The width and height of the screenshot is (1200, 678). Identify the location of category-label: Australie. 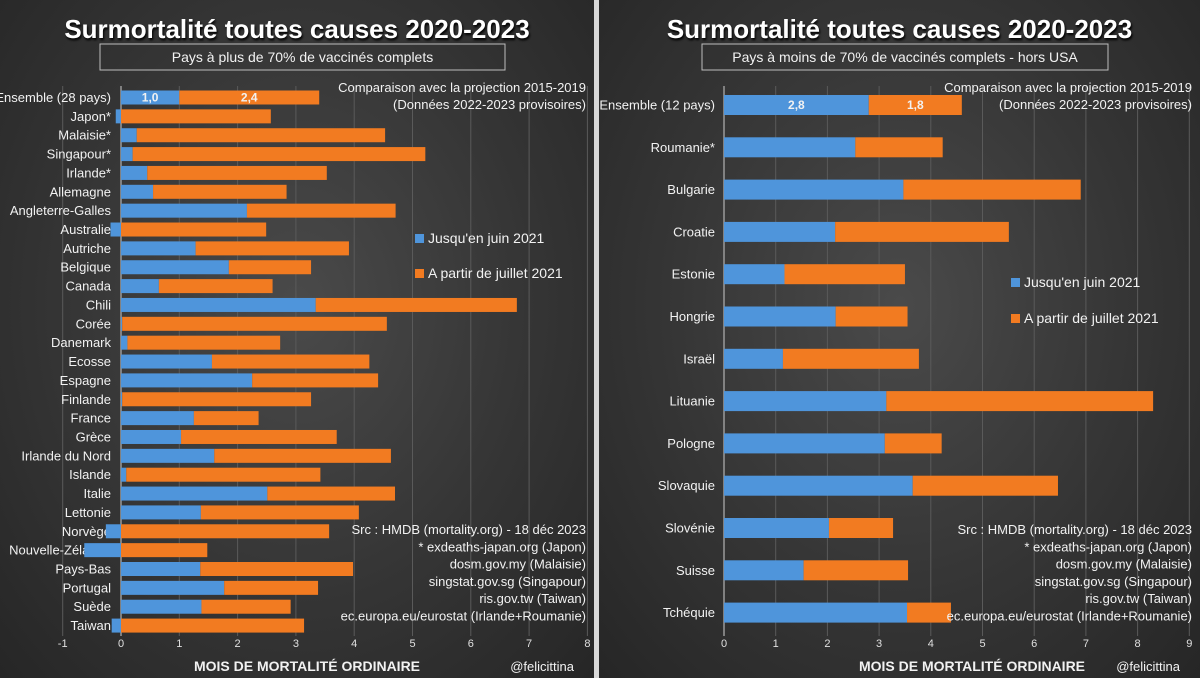
(85, 229).